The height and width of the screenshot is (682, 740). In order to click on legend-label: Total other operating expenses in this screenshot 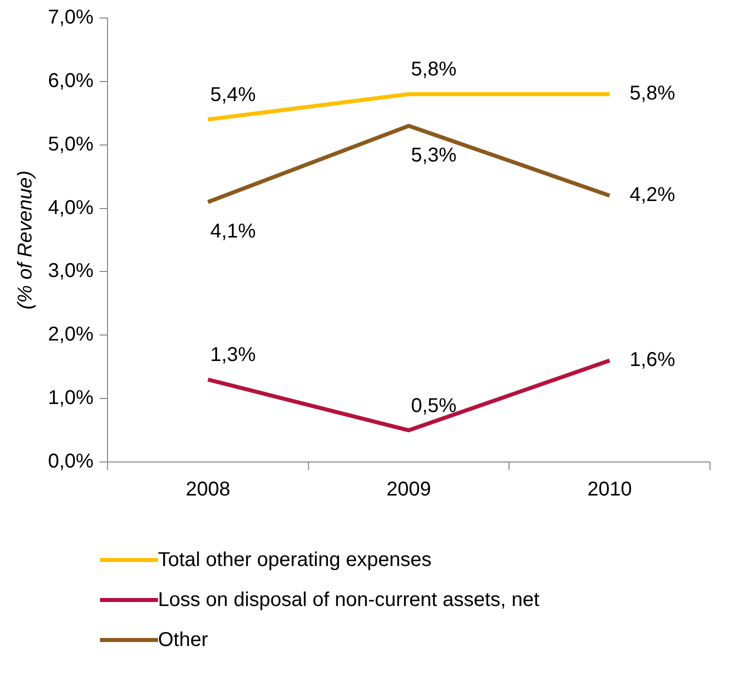, I will do `click(295, 560)`.